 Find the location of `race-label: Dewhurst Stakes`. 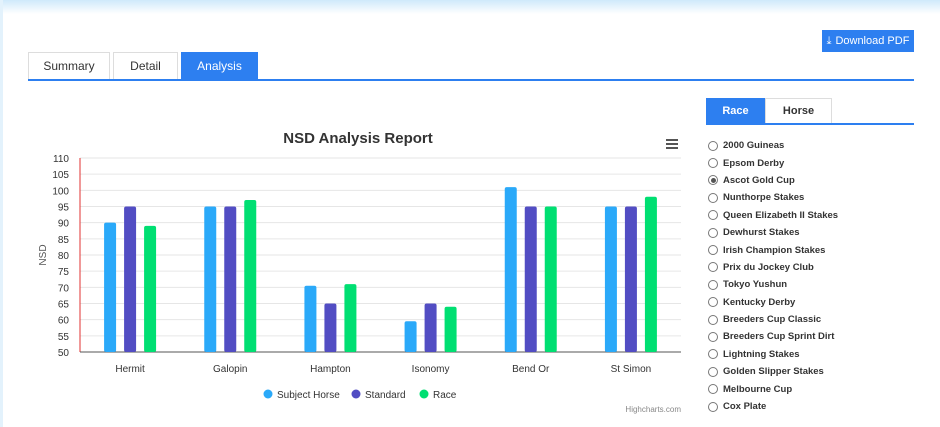

race-label: Dewhurst Stakes is located at coordinates (761, 233).